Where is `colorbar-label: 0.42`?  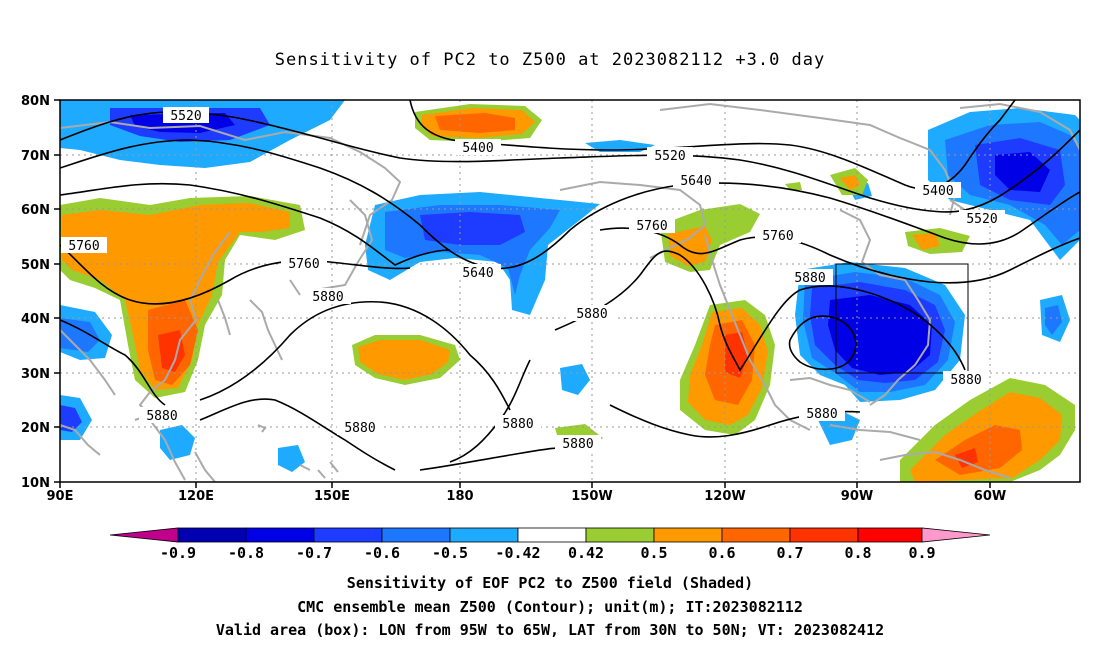
colorbar-label: 0.42 is located at coordinates (586, 553).